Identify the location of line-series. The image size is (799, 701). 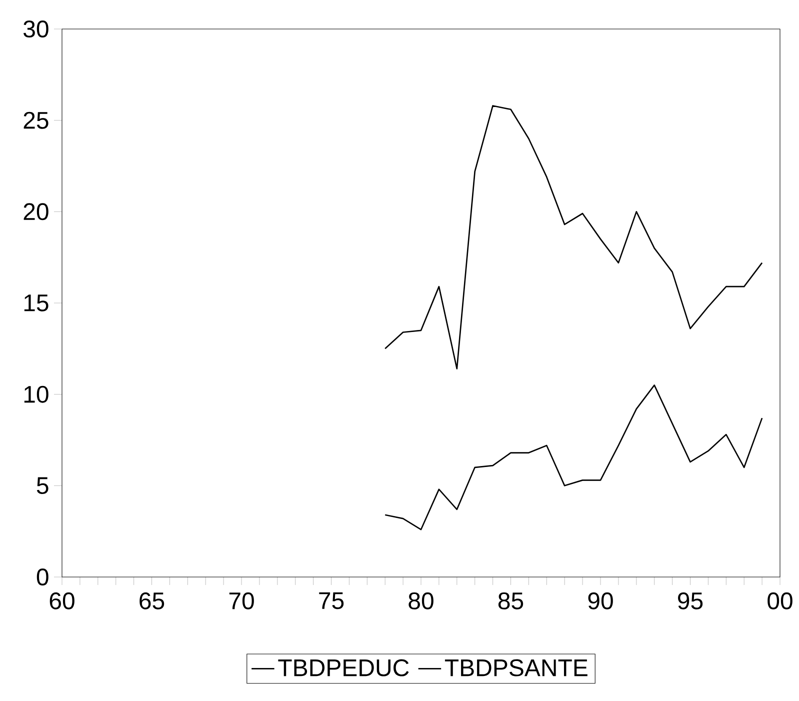
(573, 457).